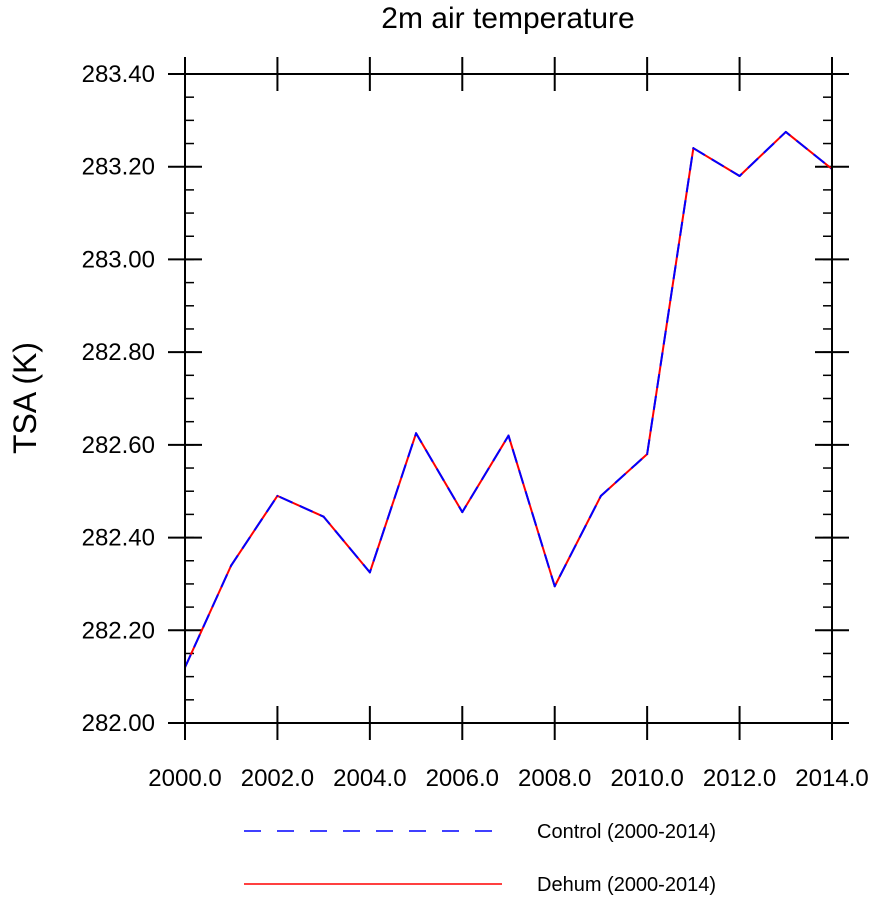 The height and width of the screenshot is (897, 878). What do you see at coordinates (118, 445) in the screenshot?
I see `y-tick-label: 282.60` at bounding box center [118, 445].